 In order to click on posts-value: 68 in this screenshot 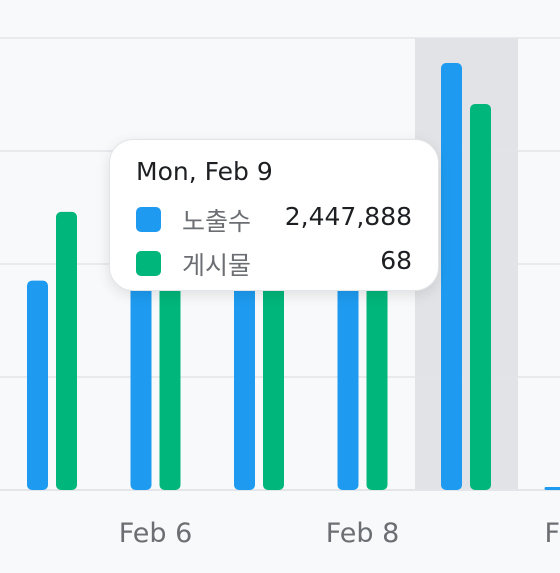, I will do `click(396, 260)`.